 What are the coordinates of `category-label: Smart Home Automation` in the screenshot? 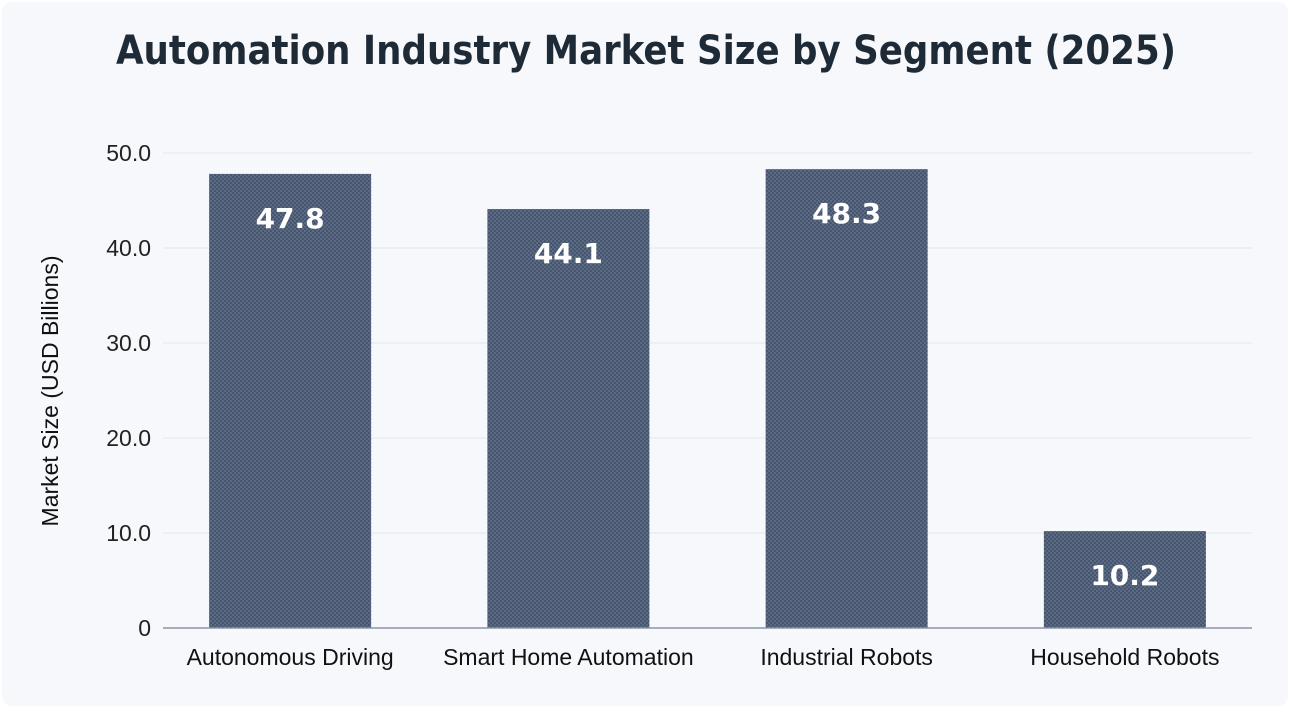 It's located at (568, 657).